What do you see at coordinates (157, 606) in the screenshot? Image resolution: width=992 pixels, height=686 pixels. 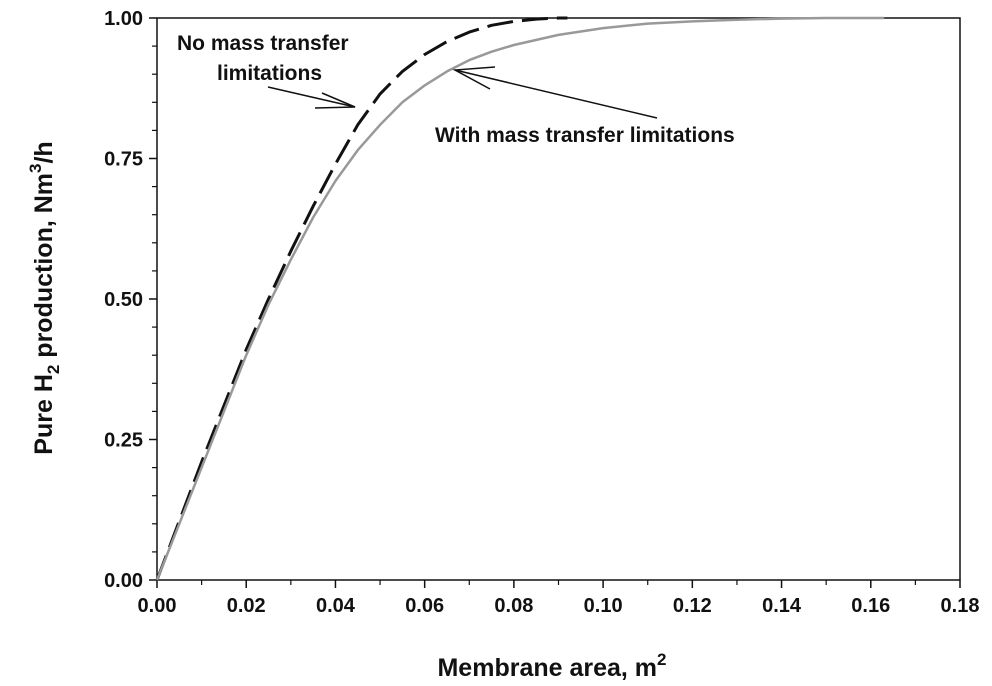 I see `x-tick-label-0: 0.00` at bounding box center [157, 606].